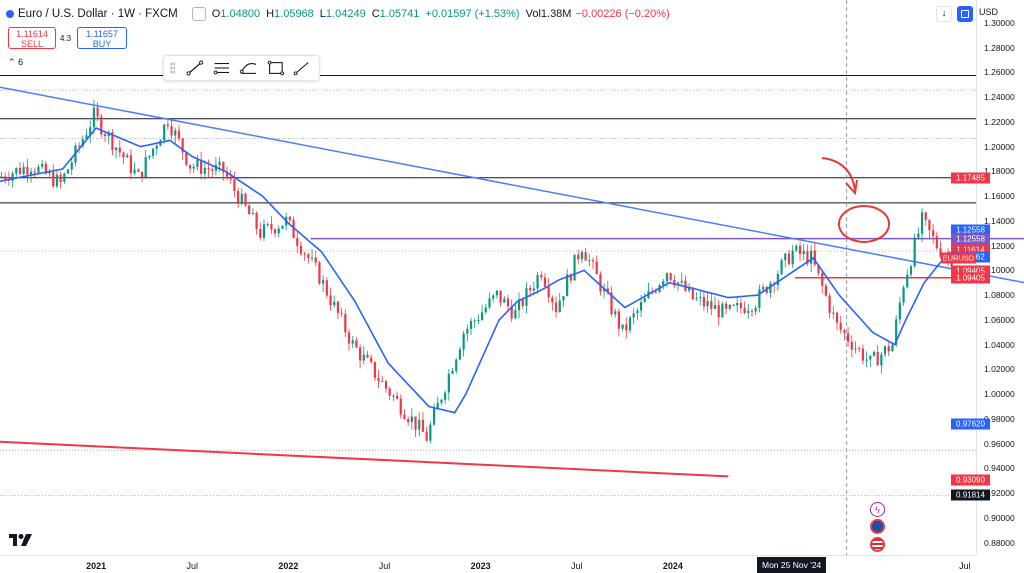 This screenshot has height=573, width=1024. Describe the element at coordinates (970, 230) in the screenshot. I see `price-tag: 1.12558` at that location.